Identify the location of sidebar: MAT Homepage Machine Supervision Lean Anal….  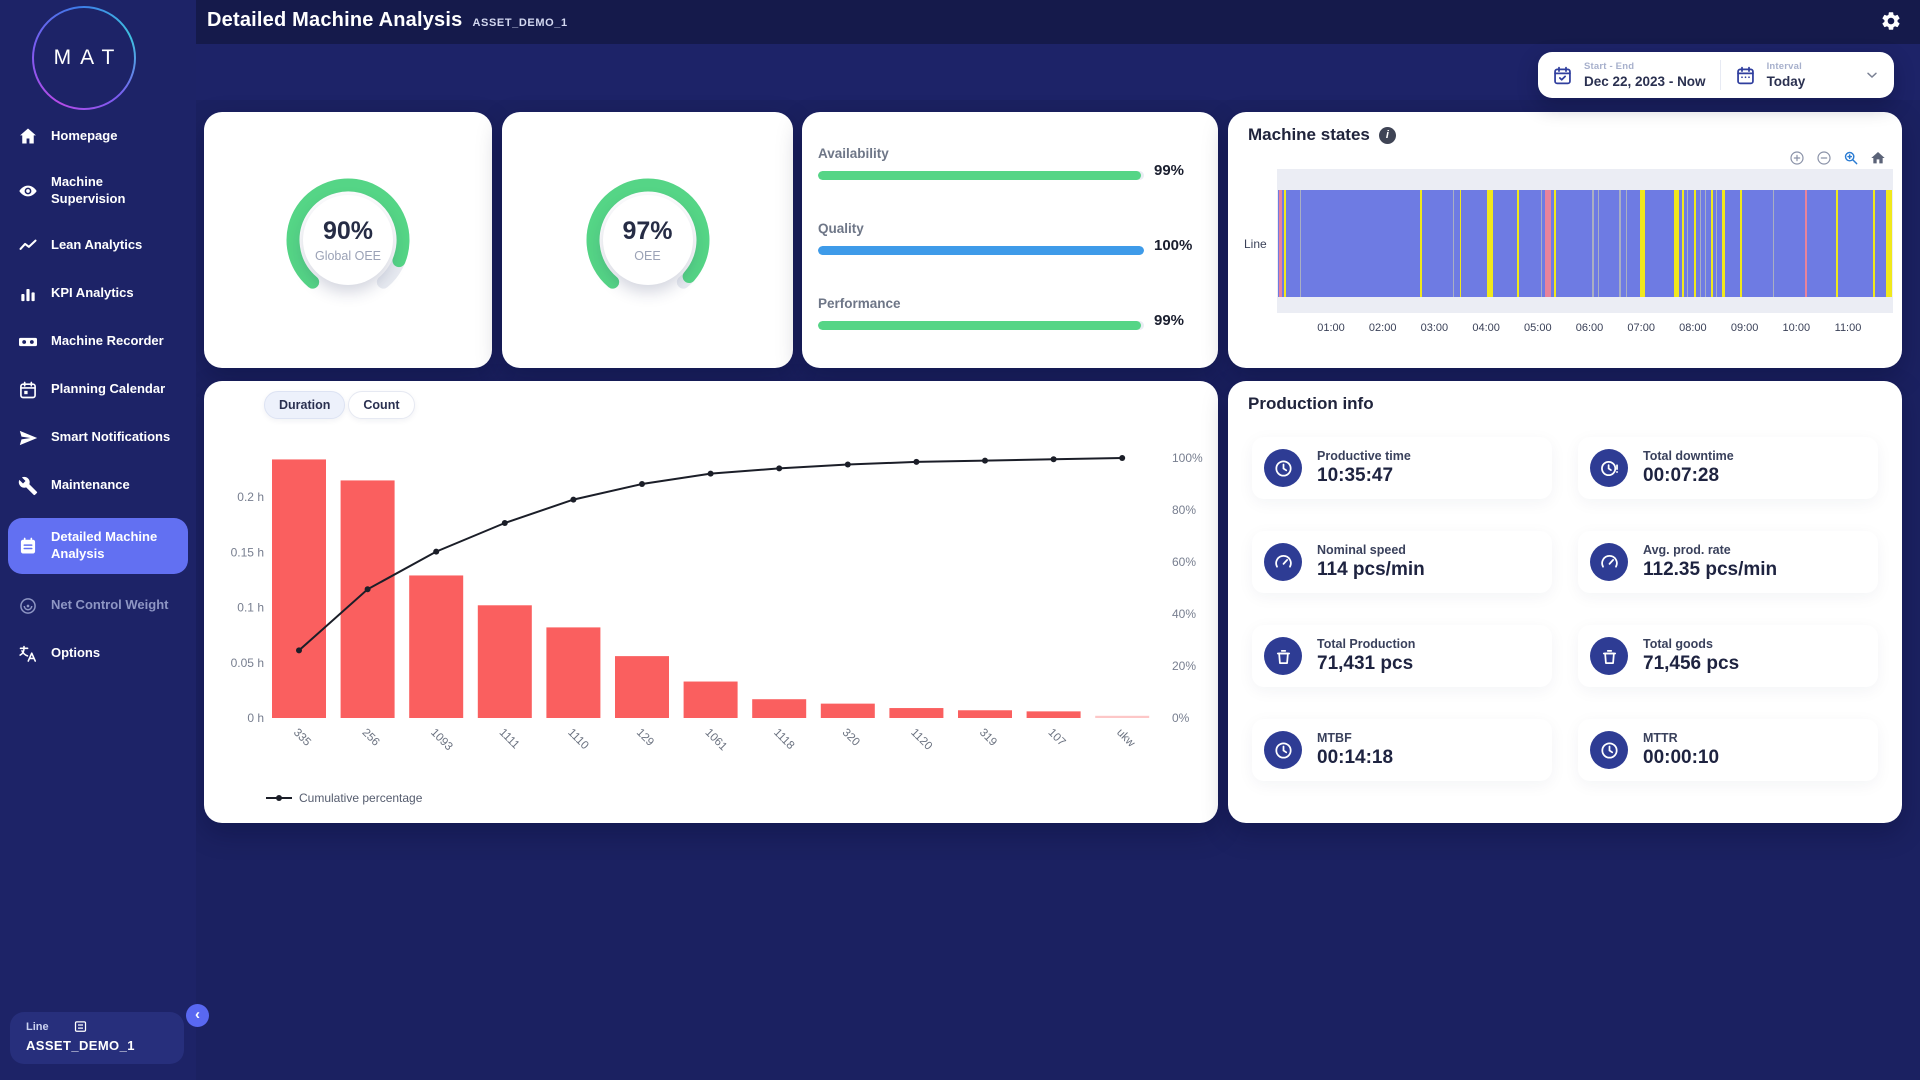
(104, 540).